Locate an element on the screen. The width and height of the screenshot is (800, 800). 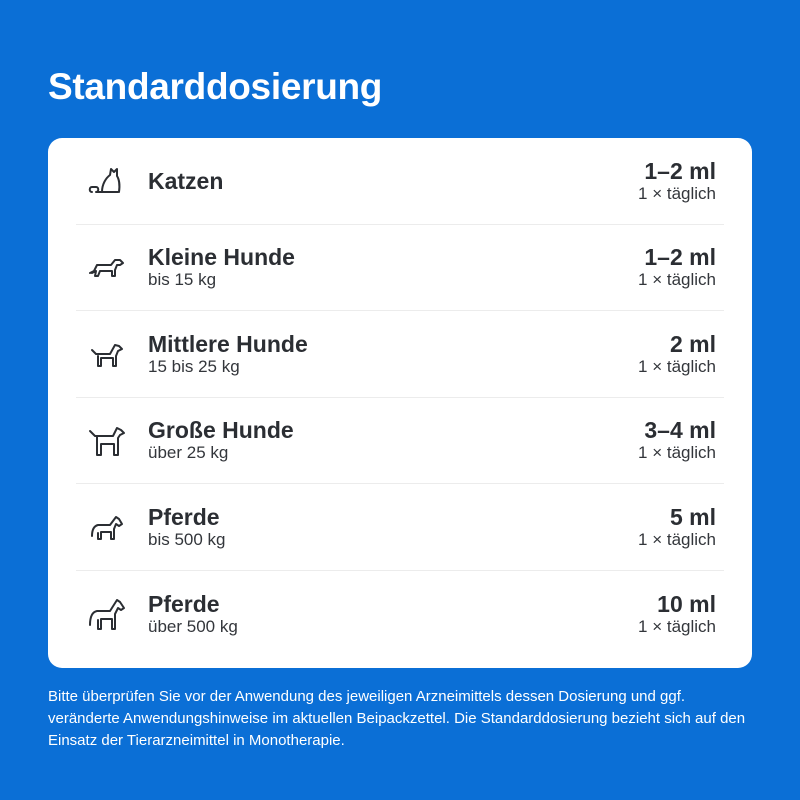
animal-name: Kleine Hunde is located at coordinates (221, 257).